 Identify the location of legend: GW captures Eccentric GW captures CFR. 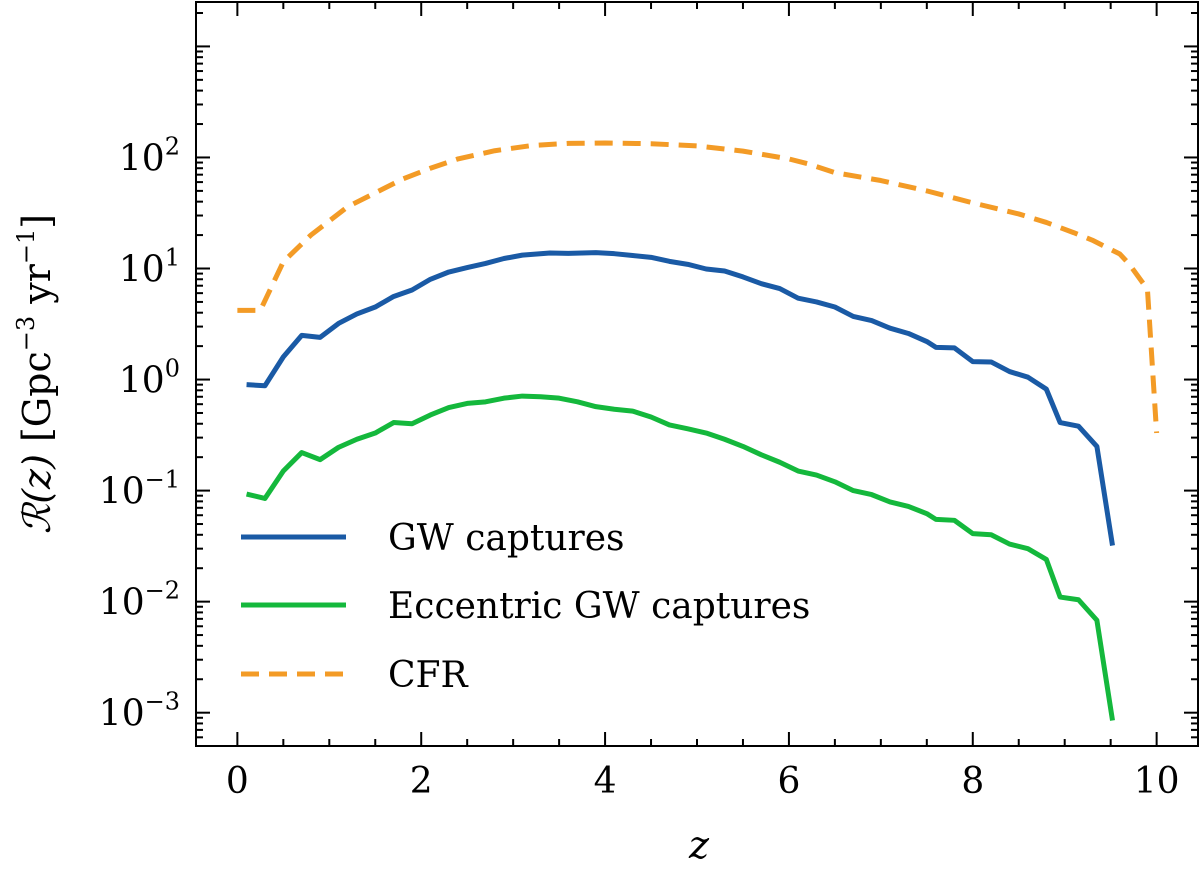
(525, 607).